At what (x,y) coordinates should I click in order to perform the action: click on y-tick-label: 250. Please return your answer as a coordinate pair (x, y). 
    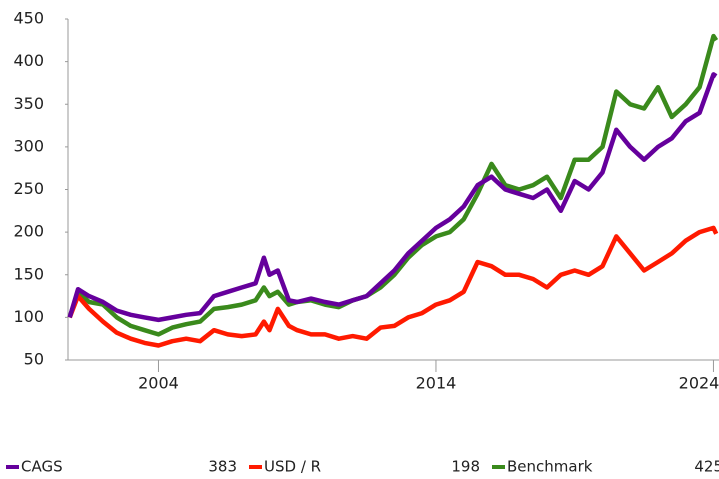
    Looking at the image, I should click on (28, 188).